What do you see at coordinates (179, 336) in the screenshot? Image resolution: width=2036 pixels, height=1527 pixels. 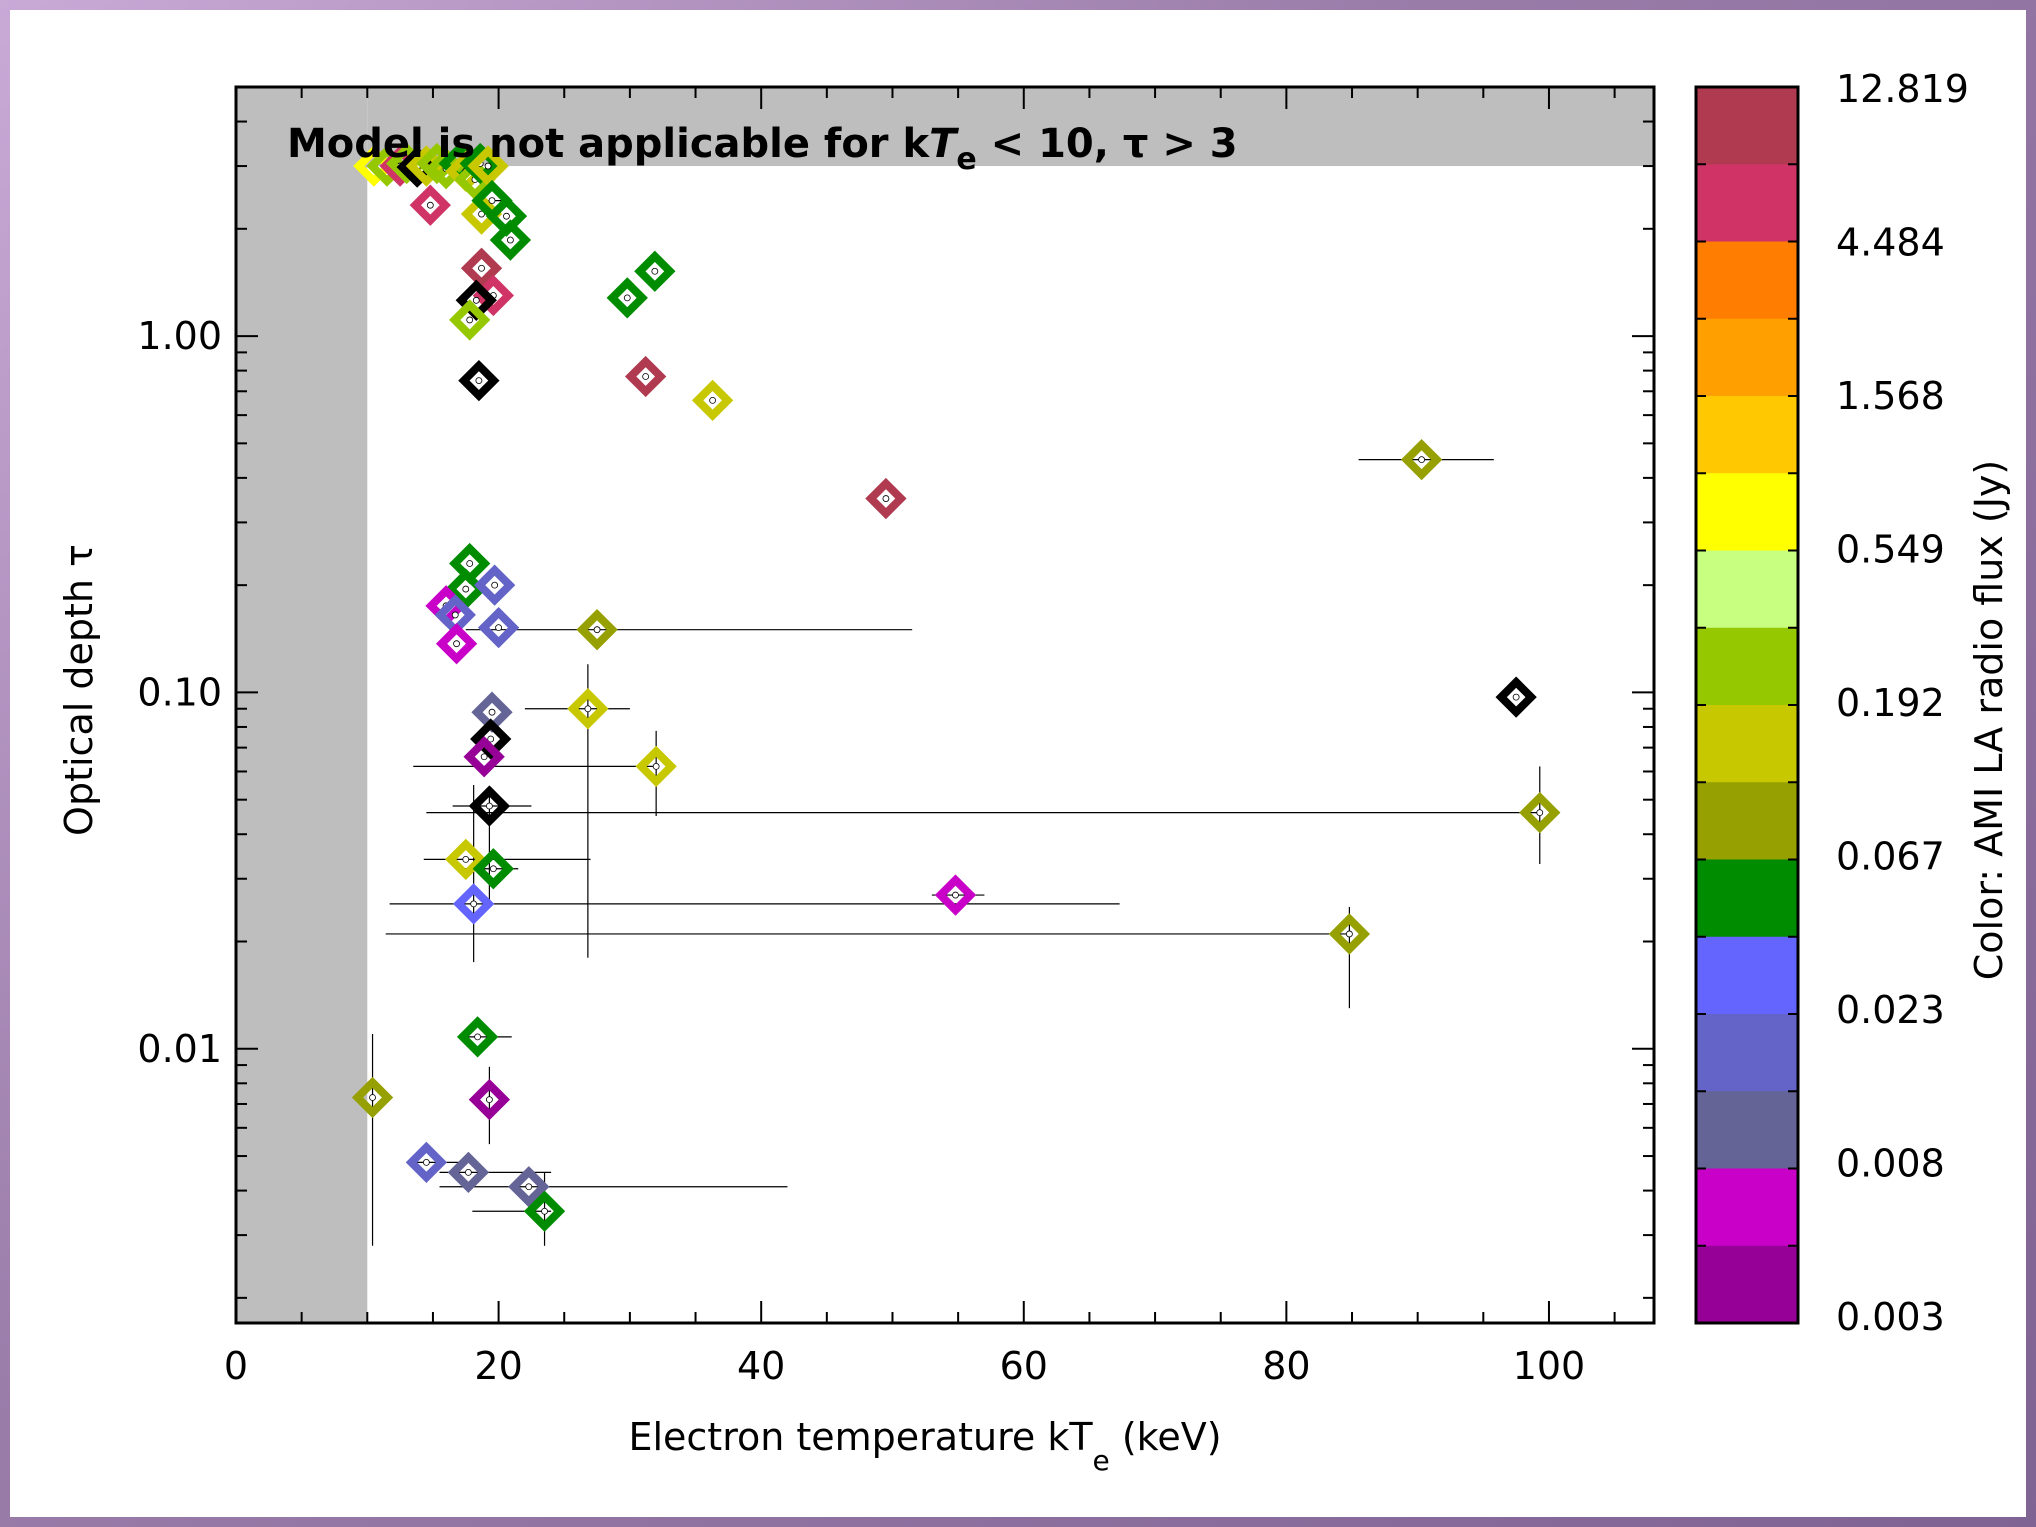 I see `y-tick-label: 1.00` at bounding box center [179, 336].